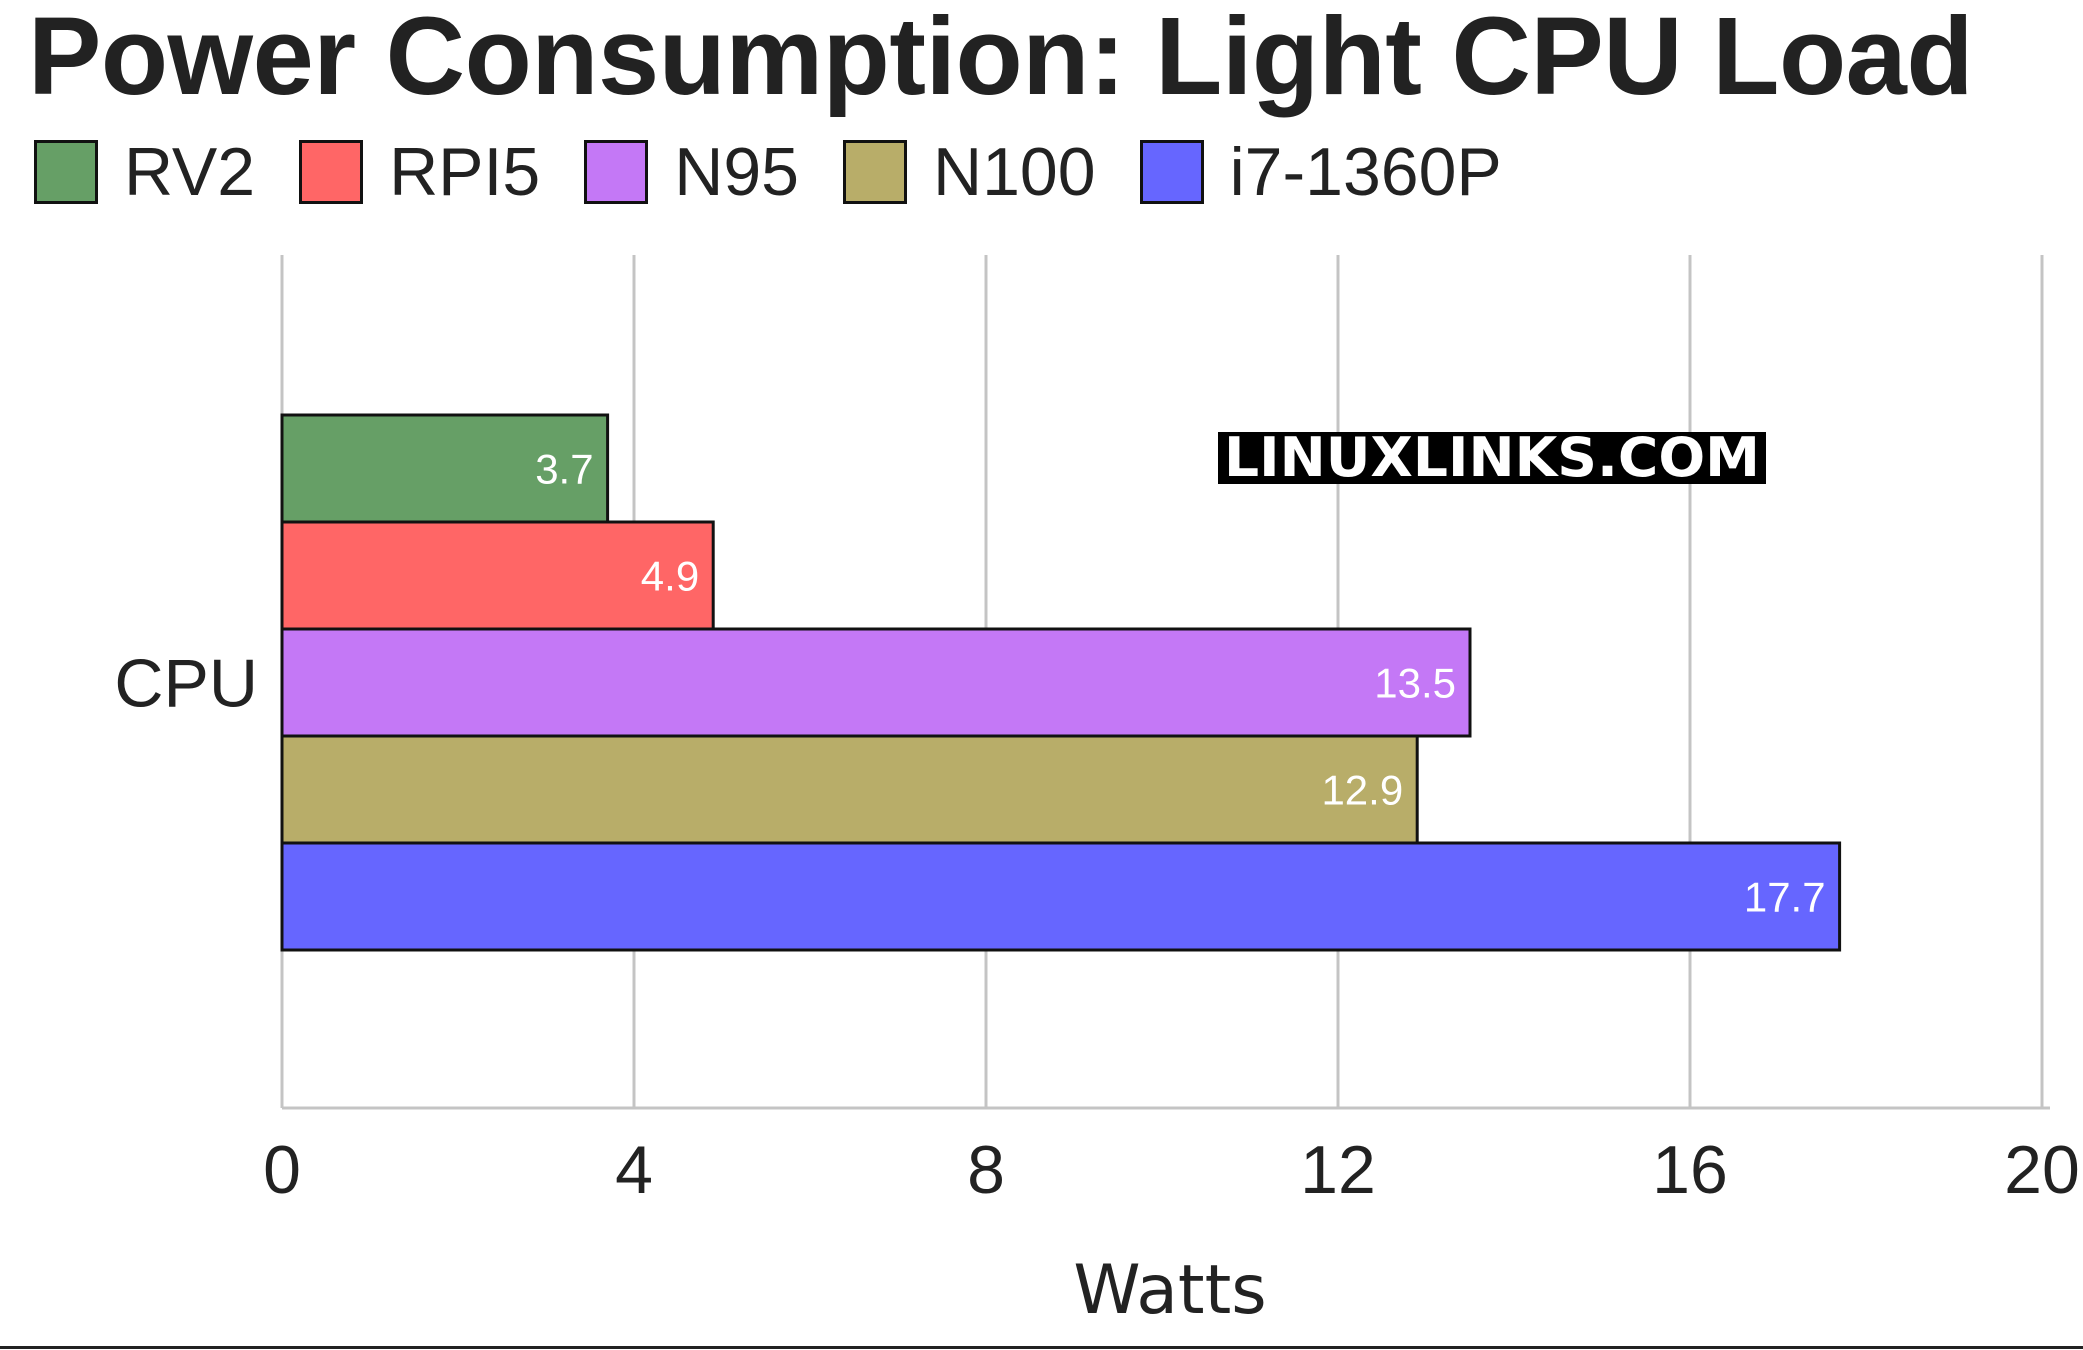 The width and height of the screenshot is (2083, 1350). What do you see at coordinates (736, 172) in the screenshot?
I see `legend-label: N95` at bounding box center [736, 172].